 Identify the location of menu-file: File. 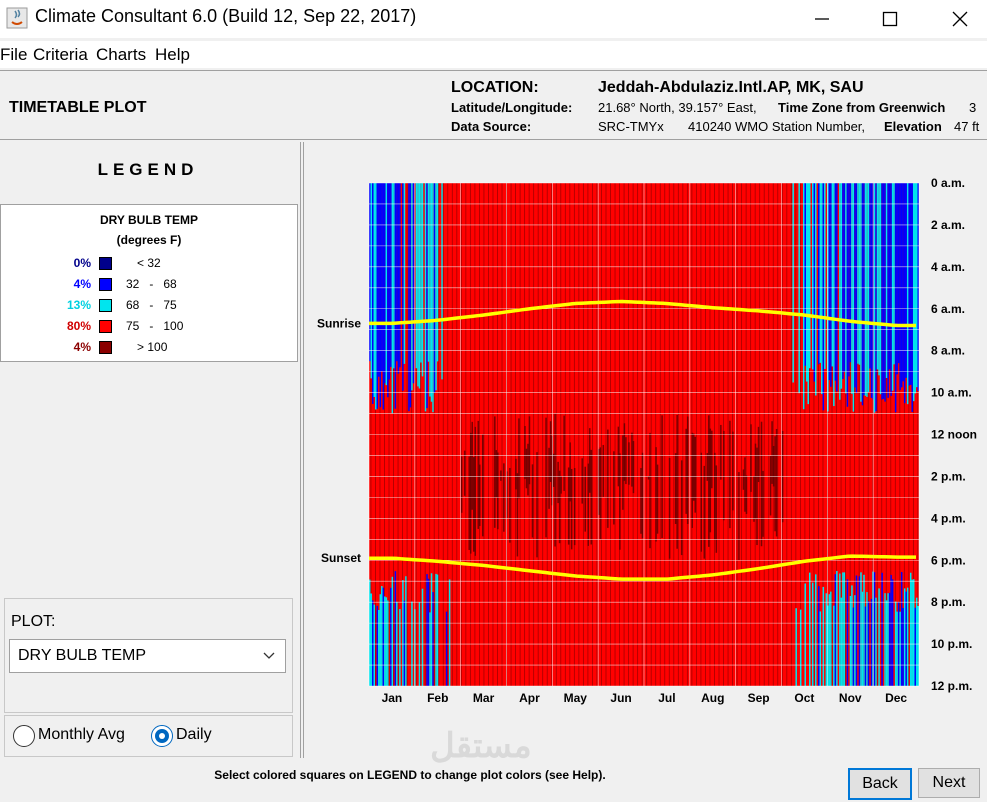
(14, 54).